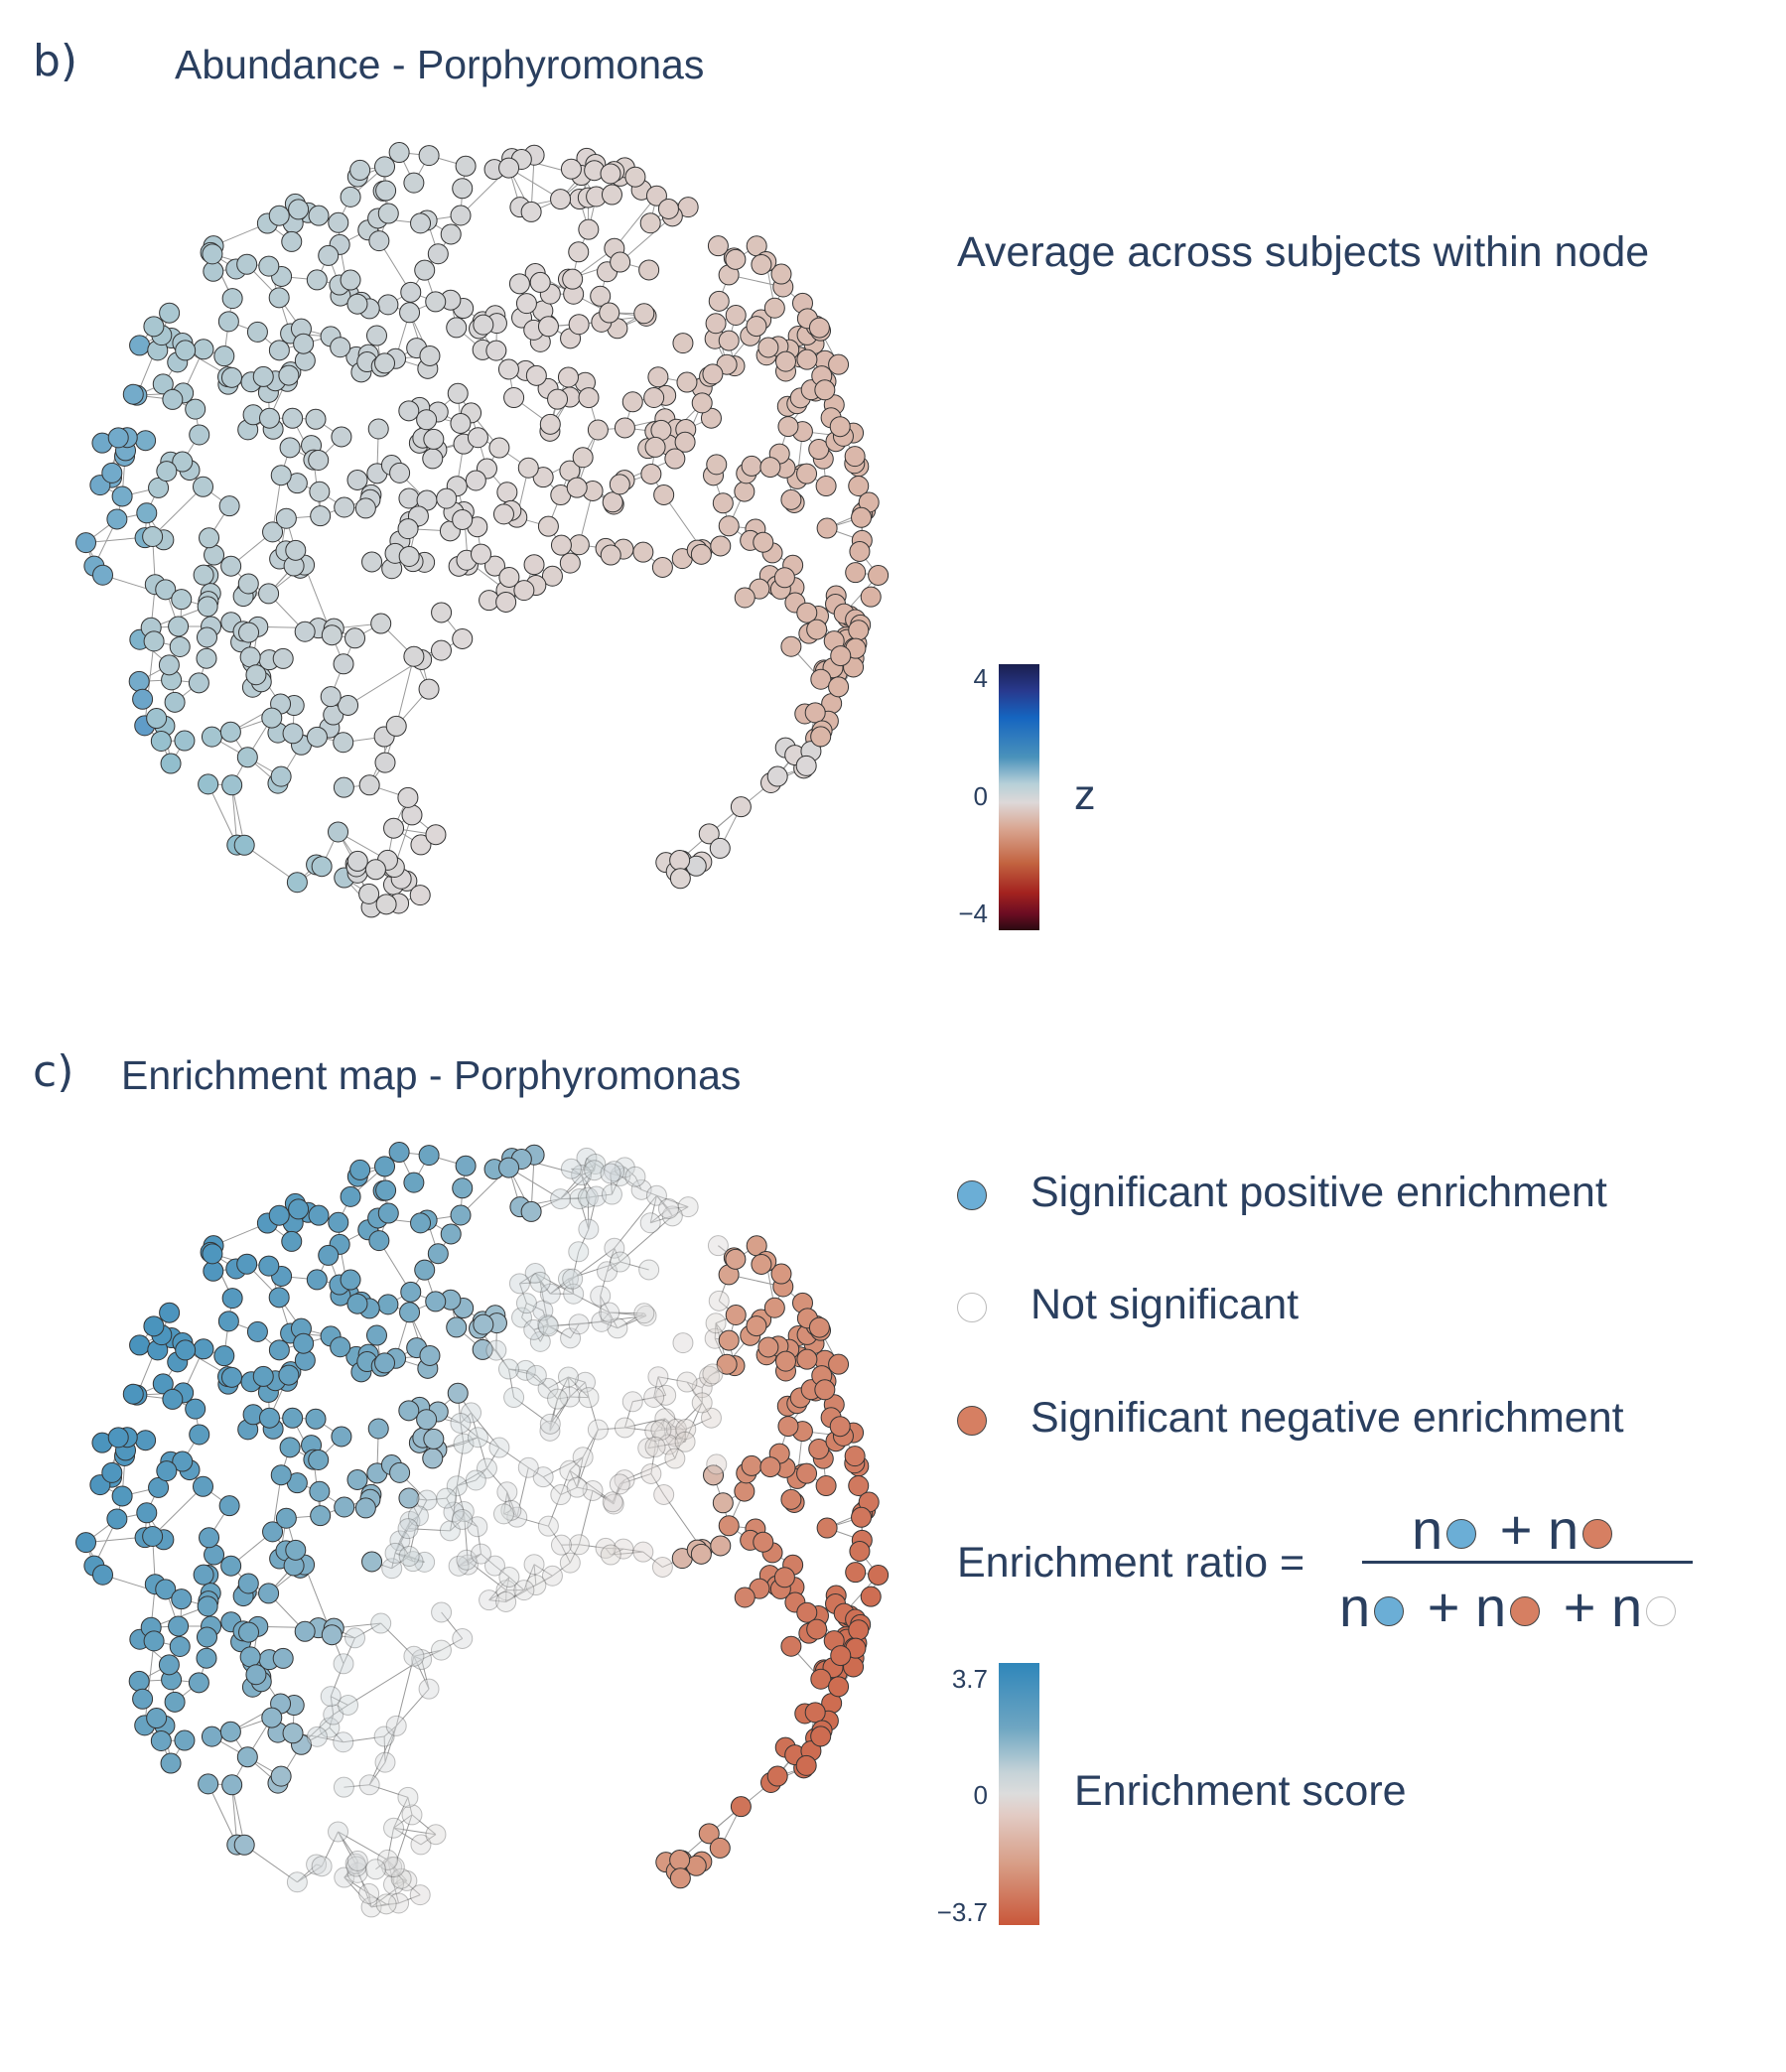 The width and height of the screenshot is (1786, 2072). Describe the element at coordinates (1525, 1611) in the screenshot. I see `negative-dot-icon` at that location.